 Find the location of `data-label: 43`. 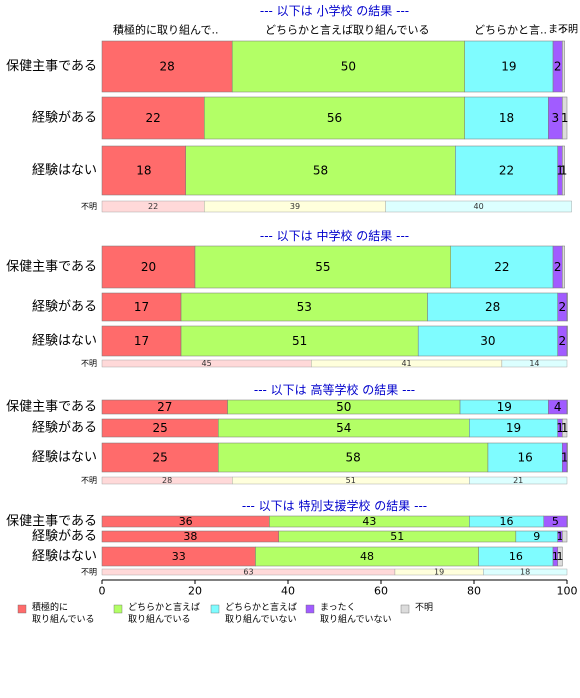

data-label: 43 is located at coordinates (369, 521).